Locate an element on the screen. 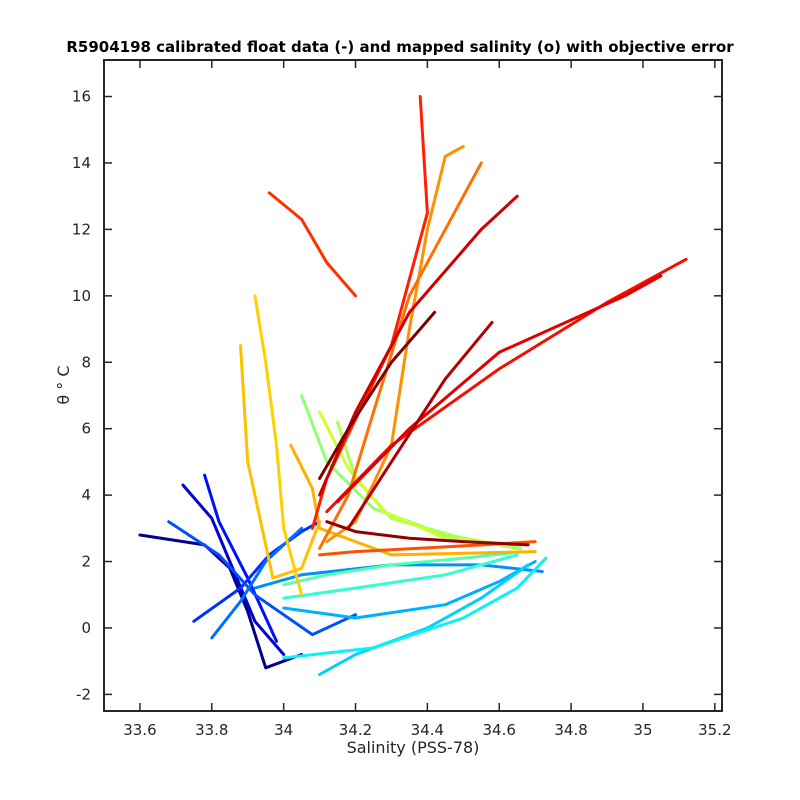  x-tick-label: 34.8 is located at coordinates (570, 730).